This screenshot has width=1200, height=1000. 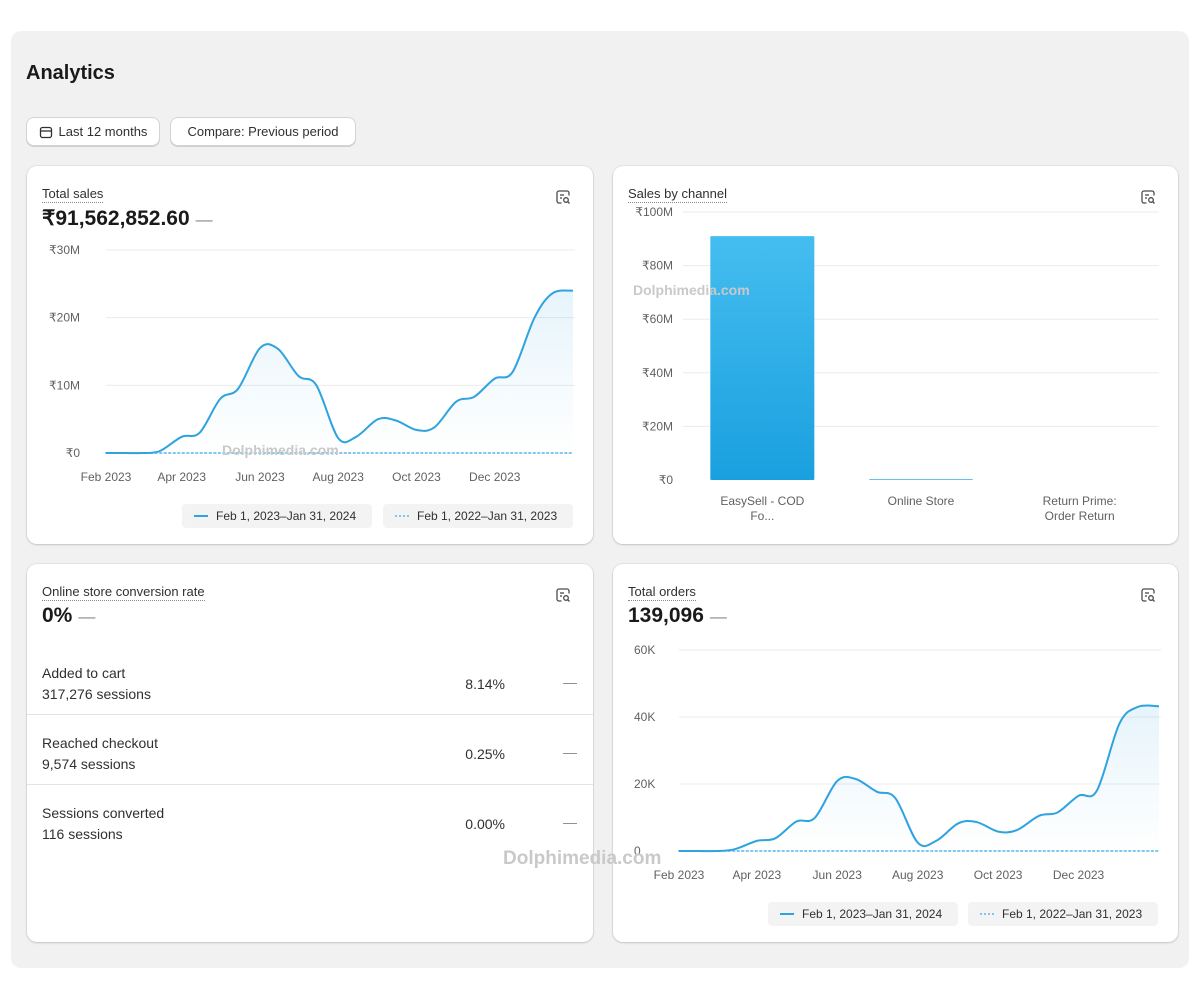 What do you see at coordinates (64, 385) in the screenshot?
I see `y-tick-label: ₹10M` at bounding box center [64, 385].